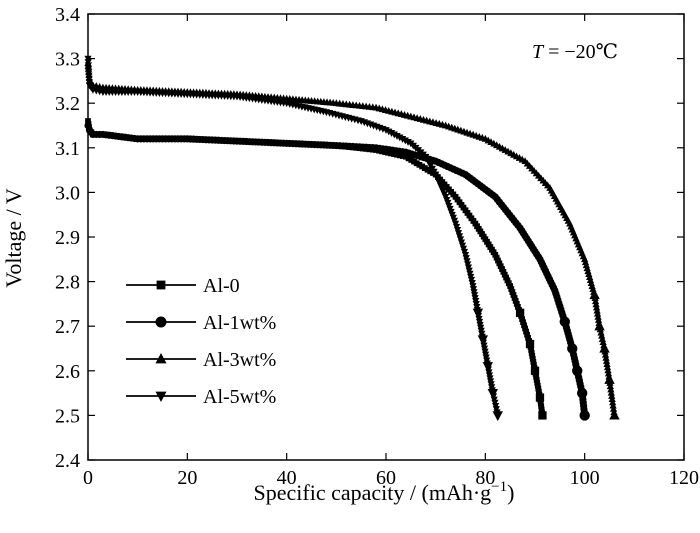  I want to click on y-tick-label: 2.7, so click(67, 327).